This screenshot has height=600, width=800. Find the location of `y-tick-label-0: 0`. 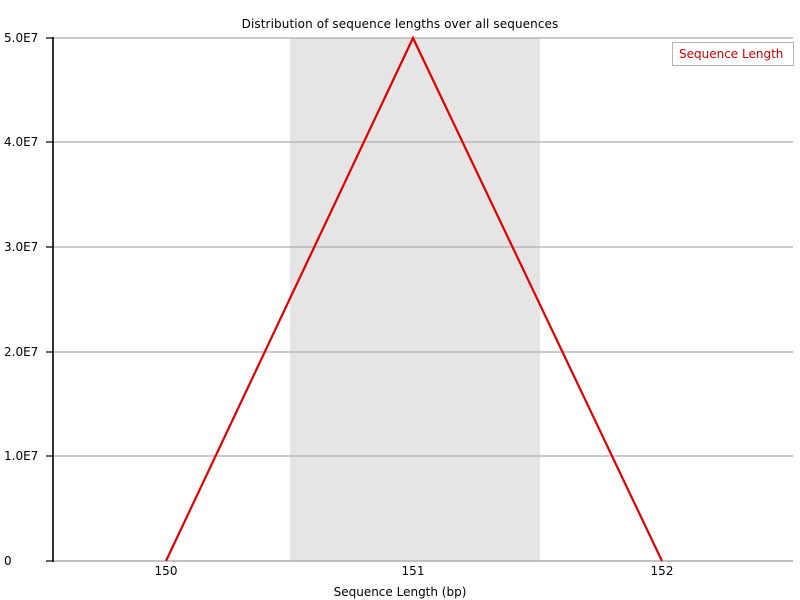

y-tick-label-0: 0 is located at coordinates (8, 561).